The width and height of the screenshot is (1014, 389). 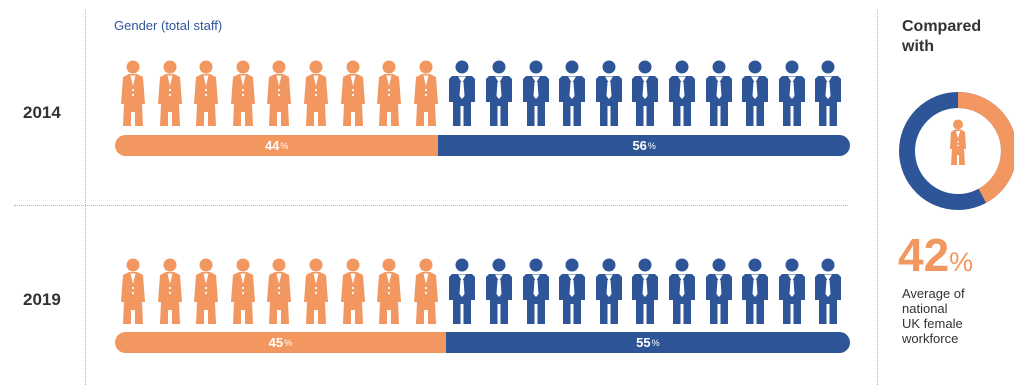 What do you see at coordinates (932, 323) in the screenshot?
I see `description-line-3: UK female` at bounding box center [932, 323].